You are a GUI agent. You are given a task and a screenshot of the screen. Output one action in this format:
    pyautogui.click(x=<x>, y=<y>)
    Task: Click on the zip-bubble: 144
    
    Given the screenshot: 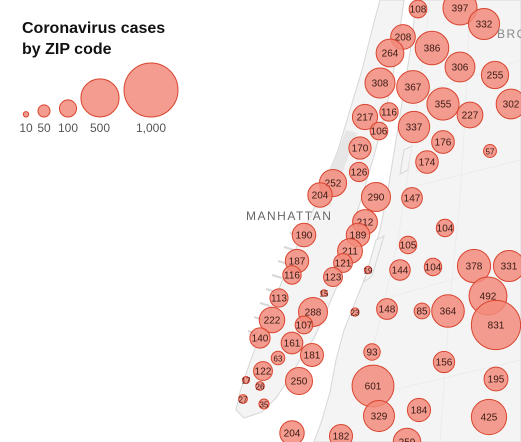 What is the action you would take?
    pyautogui.click(x=400, y=270)
    